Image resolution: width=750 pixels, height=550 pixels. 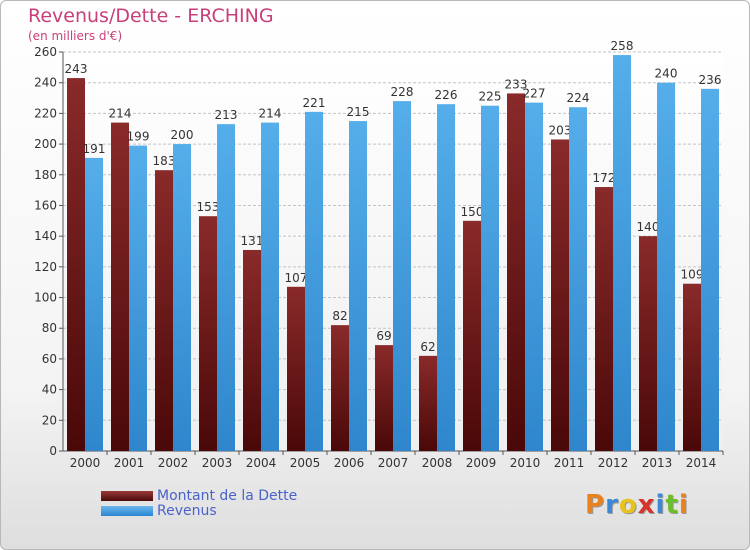 What do you see at coordinates (75, 36) in the screenshot?
I see `chart-subtitle: (en milliers d'€)` at bounding box center [75, 36].